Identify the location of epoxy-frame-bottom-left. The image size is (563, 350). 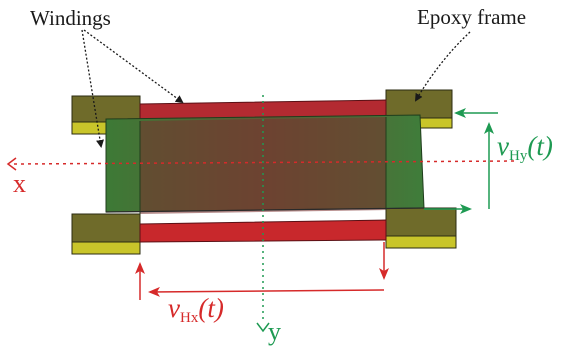
(106, 234).